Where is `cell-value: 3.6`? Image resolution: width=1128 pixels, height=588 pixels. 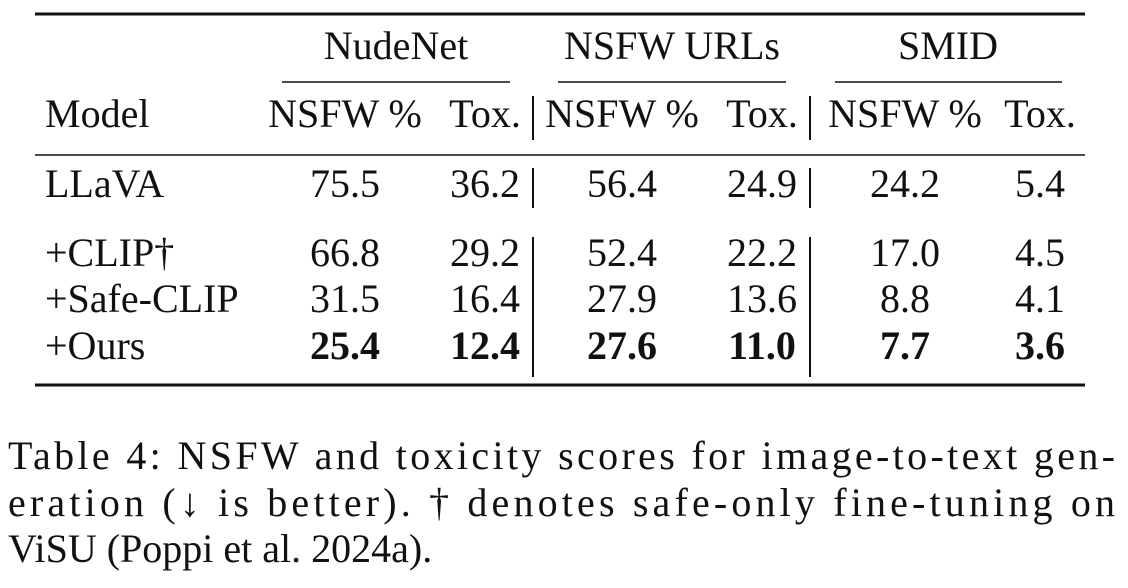
cell-value: 3.6 is located at coordinates (1040, 345).